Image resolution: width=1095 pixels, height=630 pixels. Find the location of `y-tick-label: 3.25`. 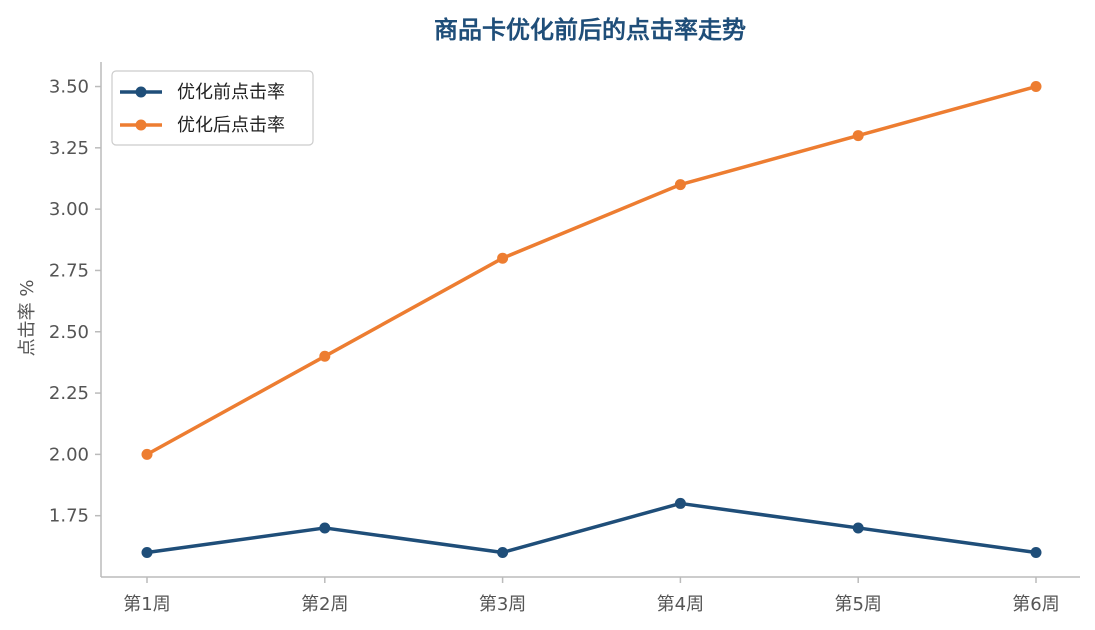

y-tick-label: 3.25 is located at coordinates (69, 148).